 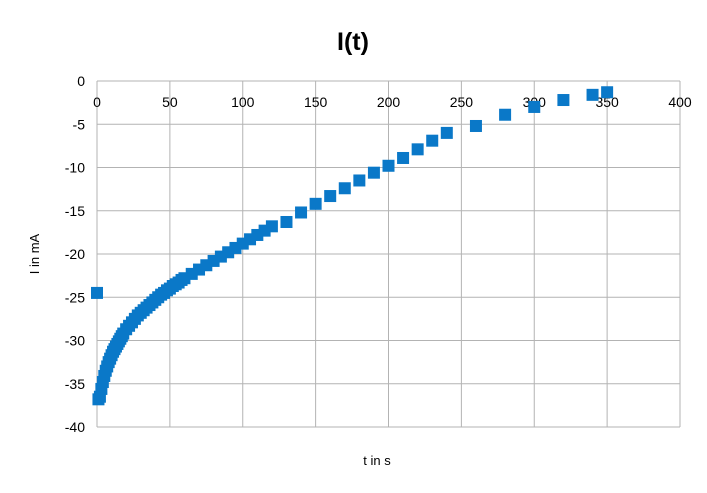 What do you see at coordinates (79, 124) in the screenshot?
I see `y-tick-label: -5` at bounding box center [79, 124].